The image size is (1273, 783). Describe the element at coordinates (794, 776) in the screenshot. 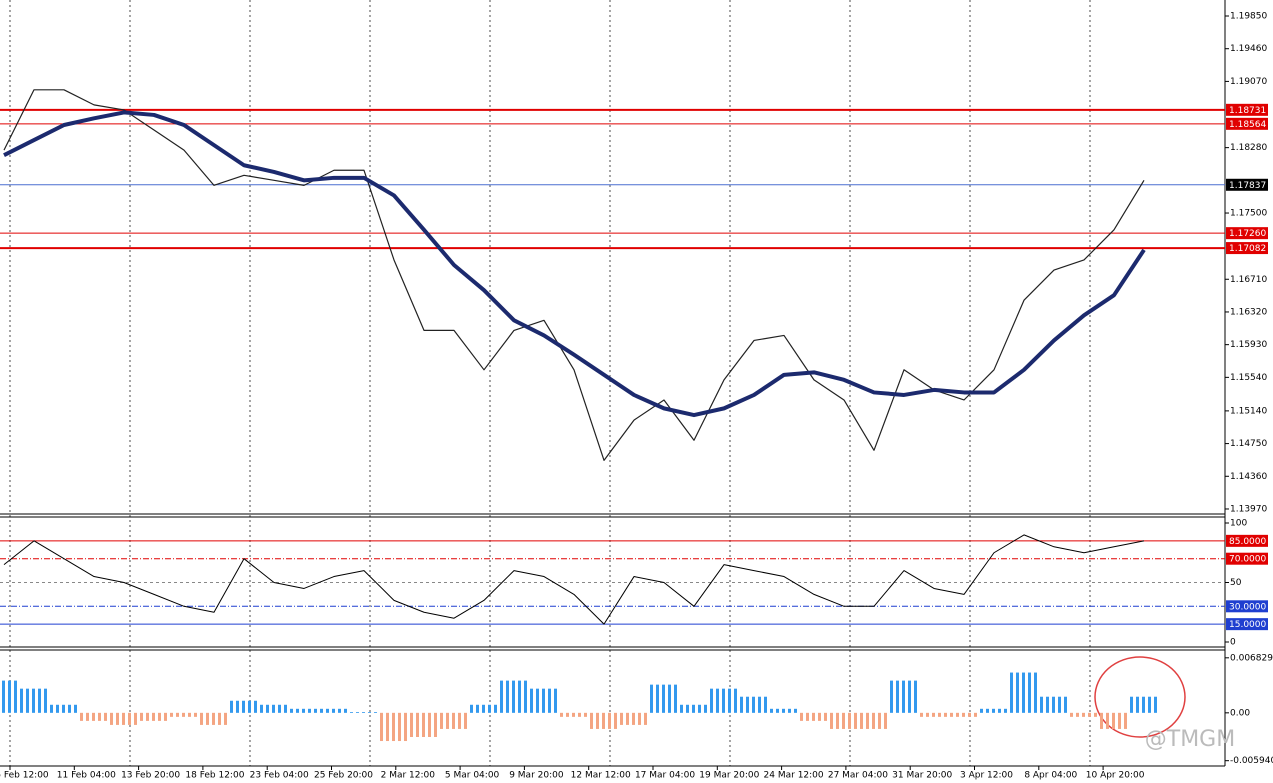

I see `x-tick-label: 24 Mar 12:00` at that location.